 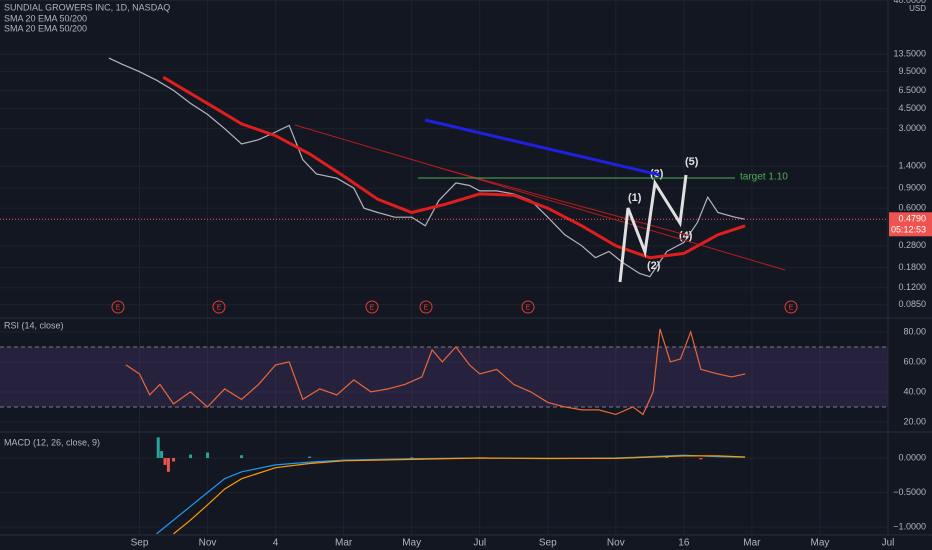 What do you see at coordinates (908, 230) in the screenshot?
I see `countdown: 05:12:53` at bounding box center [908, 230].